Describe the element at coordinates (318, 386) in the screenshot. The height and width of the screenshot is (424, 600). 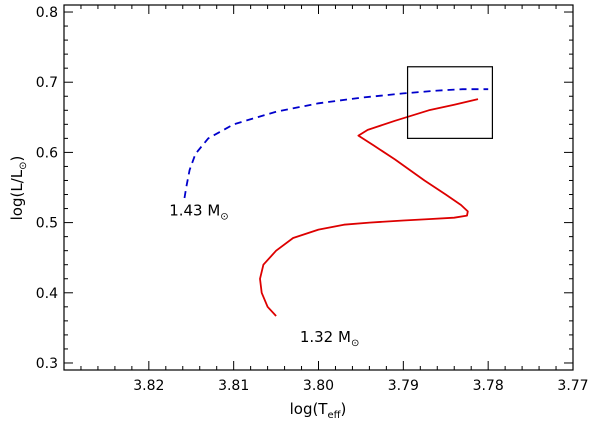
I see `x-tick-label: 3.80` at that location.